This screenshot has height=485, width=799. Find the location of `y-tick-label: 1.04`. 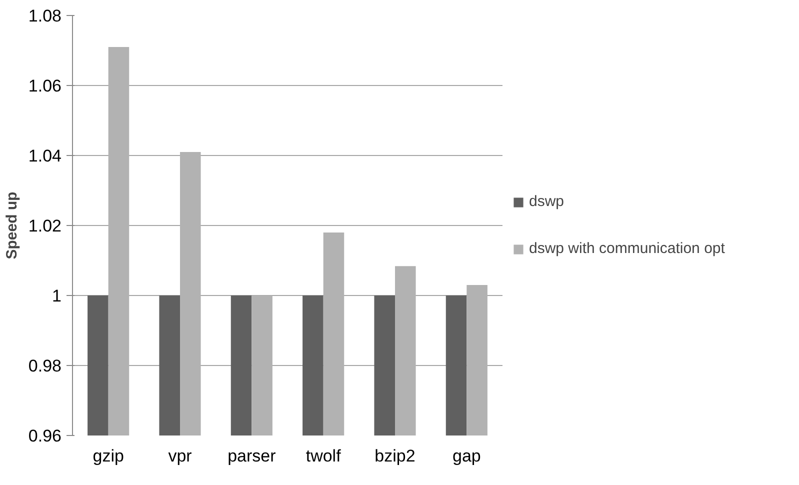

y-tick-label: 1.04 is located at coordinates (45, 156).